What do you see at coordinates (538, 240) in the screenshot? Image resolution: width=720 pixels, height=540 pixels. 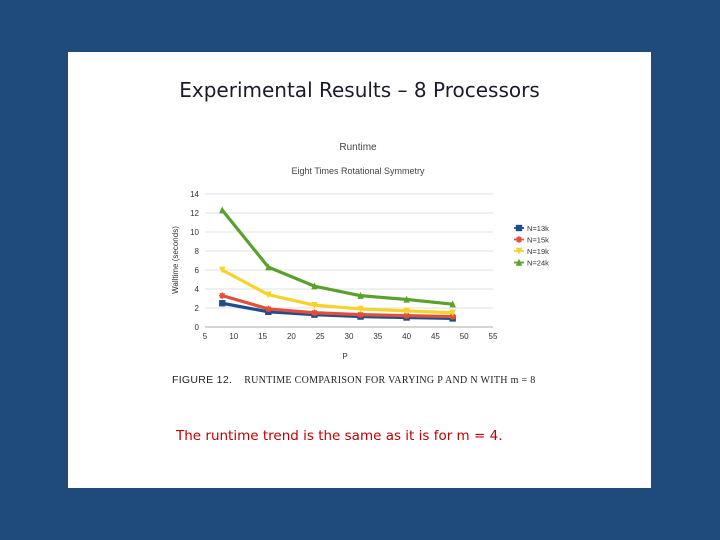 I see `legend-label: N=15k` at bounding box center [538, 240].